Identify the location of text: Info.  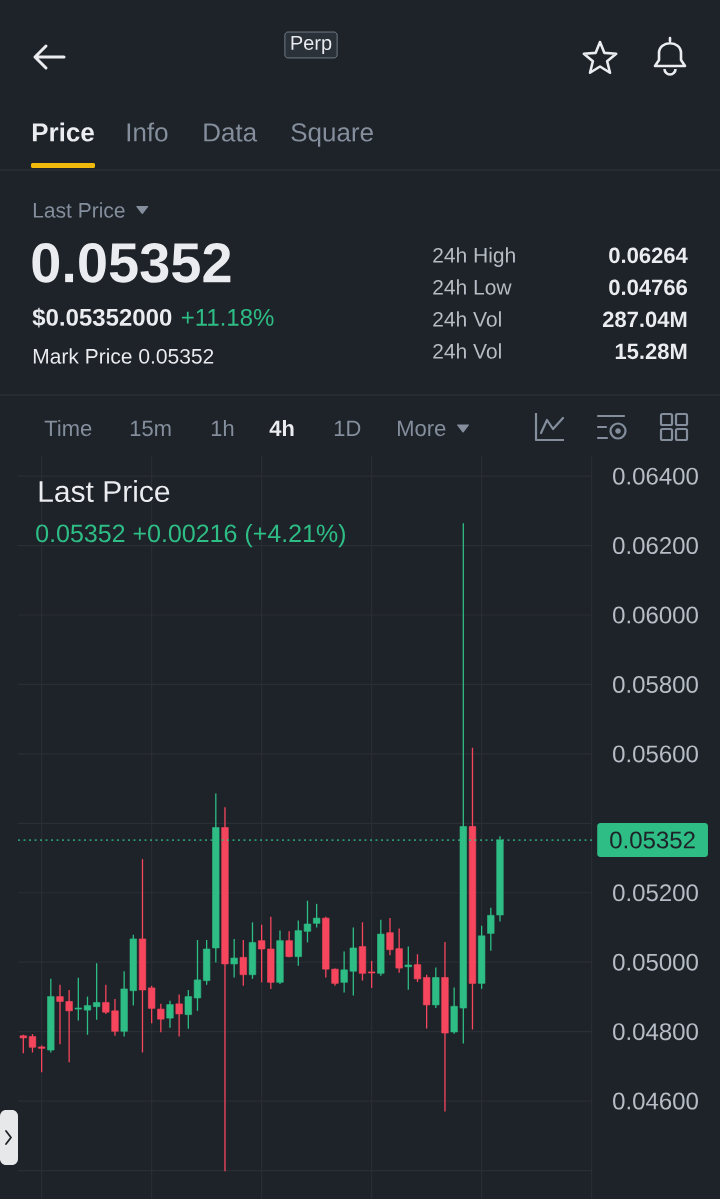
(147, 132).